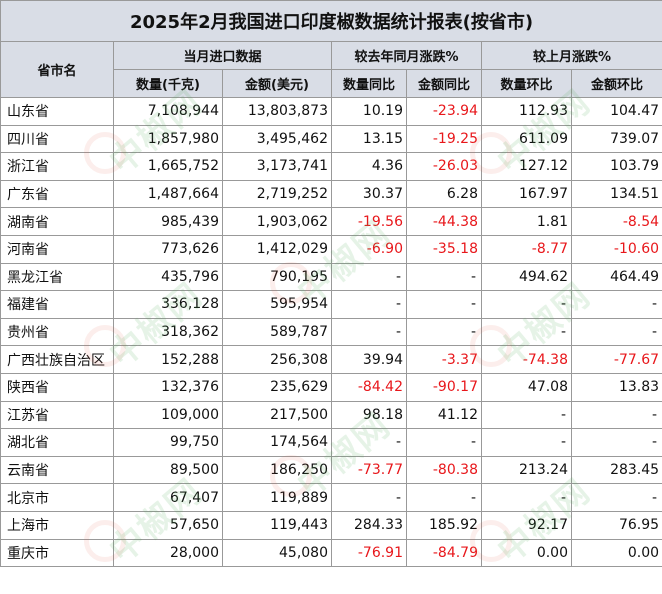  What do you see at coordinates (369, 415) in the screenshot?
I see `qty-yoy-cell: 98.18` at bounding box center [369, 415].